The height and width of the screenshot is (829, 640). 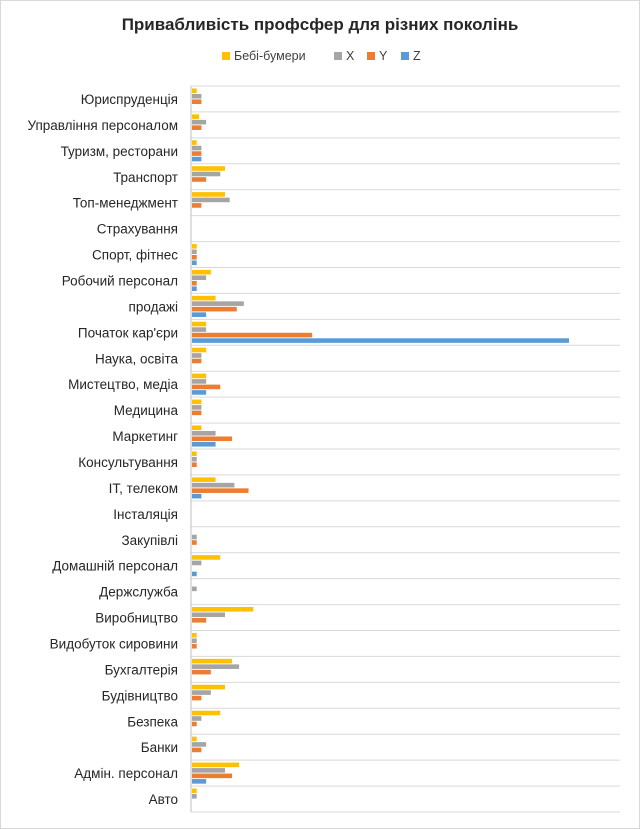 What do you see at coordinates (152, 721) in the screenshot?
I see `category-label: Безпека` at bounding box center [152, 721].